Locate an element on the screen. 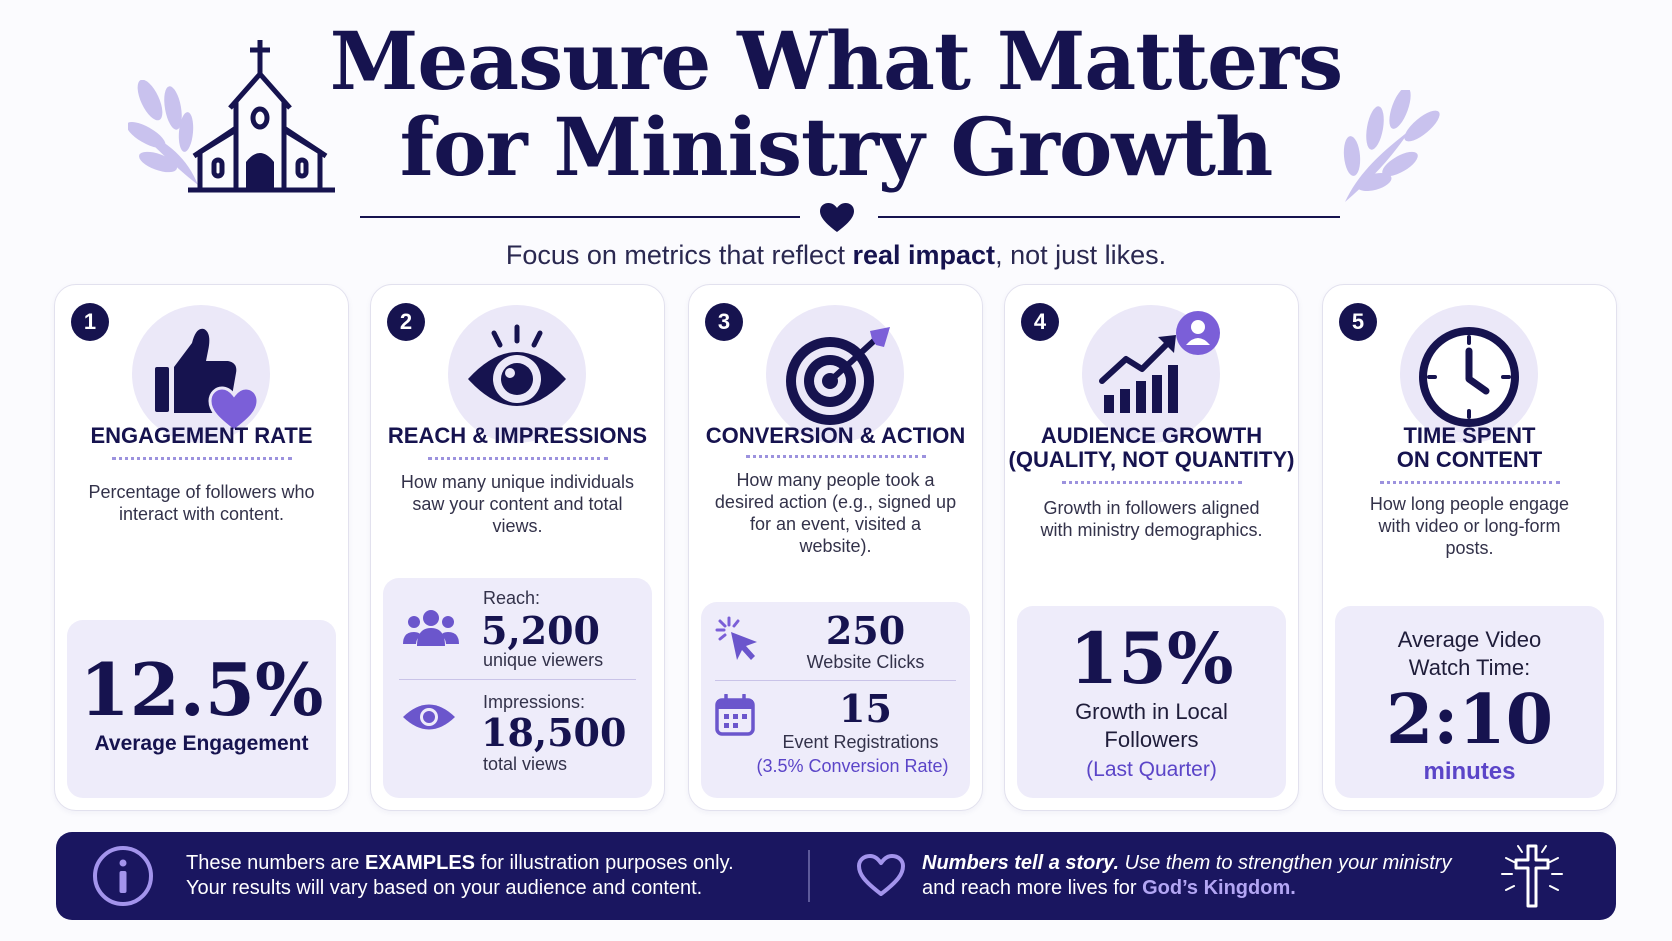 The image size is (1672, 941). card-title-line-2: ON CONTENT is located at coordinates (1469, 459).